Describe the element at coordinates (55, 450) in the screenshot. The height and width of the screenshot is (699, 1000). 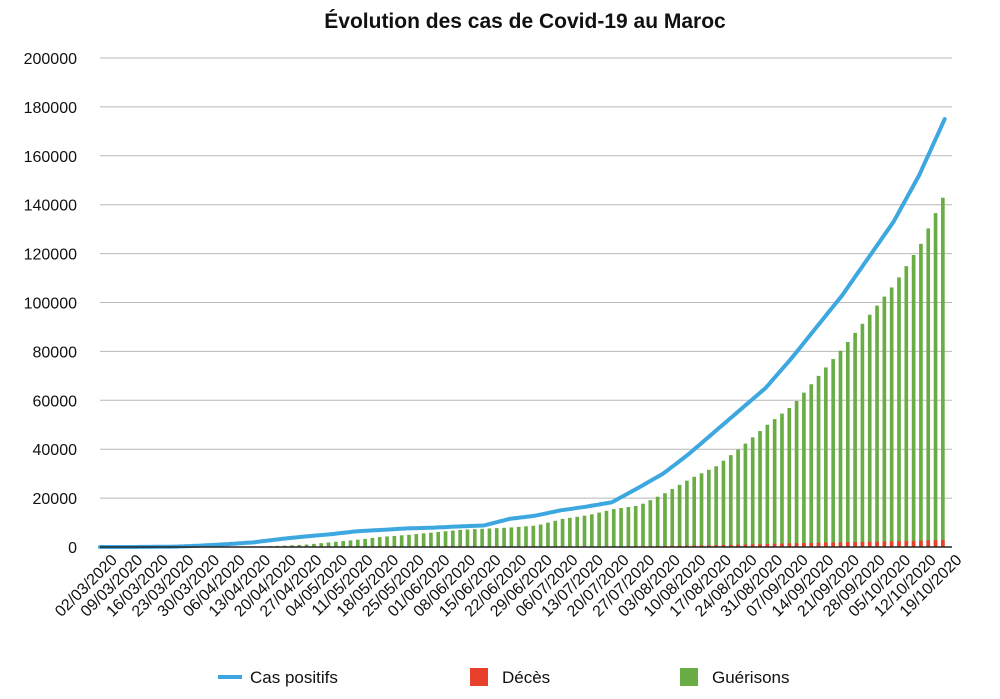
I see `y-tick-label: 40000` at that location.